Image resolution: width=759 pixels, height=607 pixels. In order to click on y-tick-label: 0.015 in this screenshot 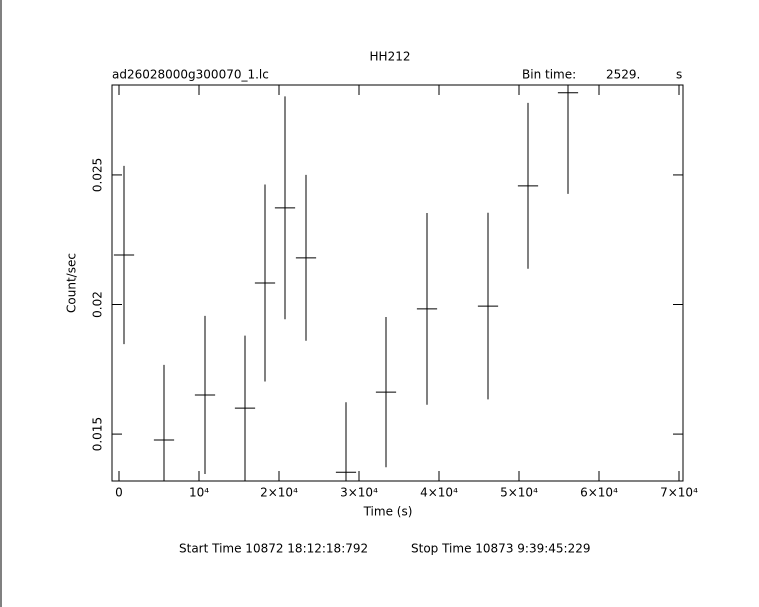, I will do `click(98, 434)`.